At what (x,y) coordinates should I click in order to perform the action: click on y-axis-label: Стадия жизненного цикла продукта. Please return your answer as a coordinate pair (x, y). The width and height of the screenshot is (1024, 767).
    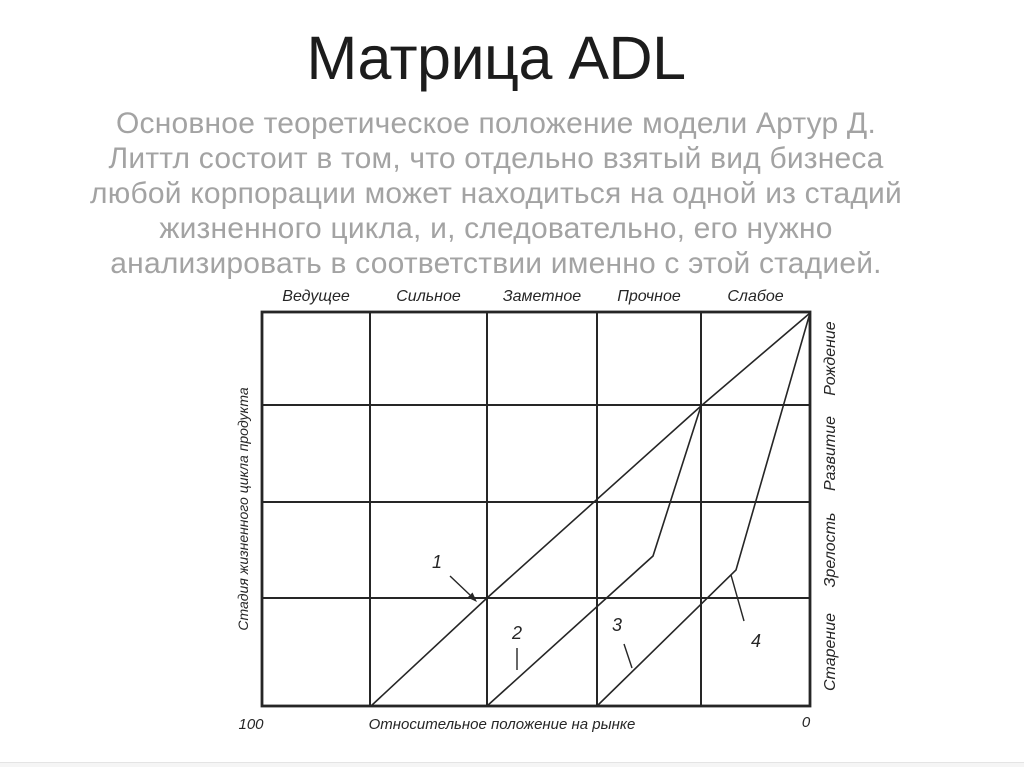
    Looking at the image, I should click on (243, 508).